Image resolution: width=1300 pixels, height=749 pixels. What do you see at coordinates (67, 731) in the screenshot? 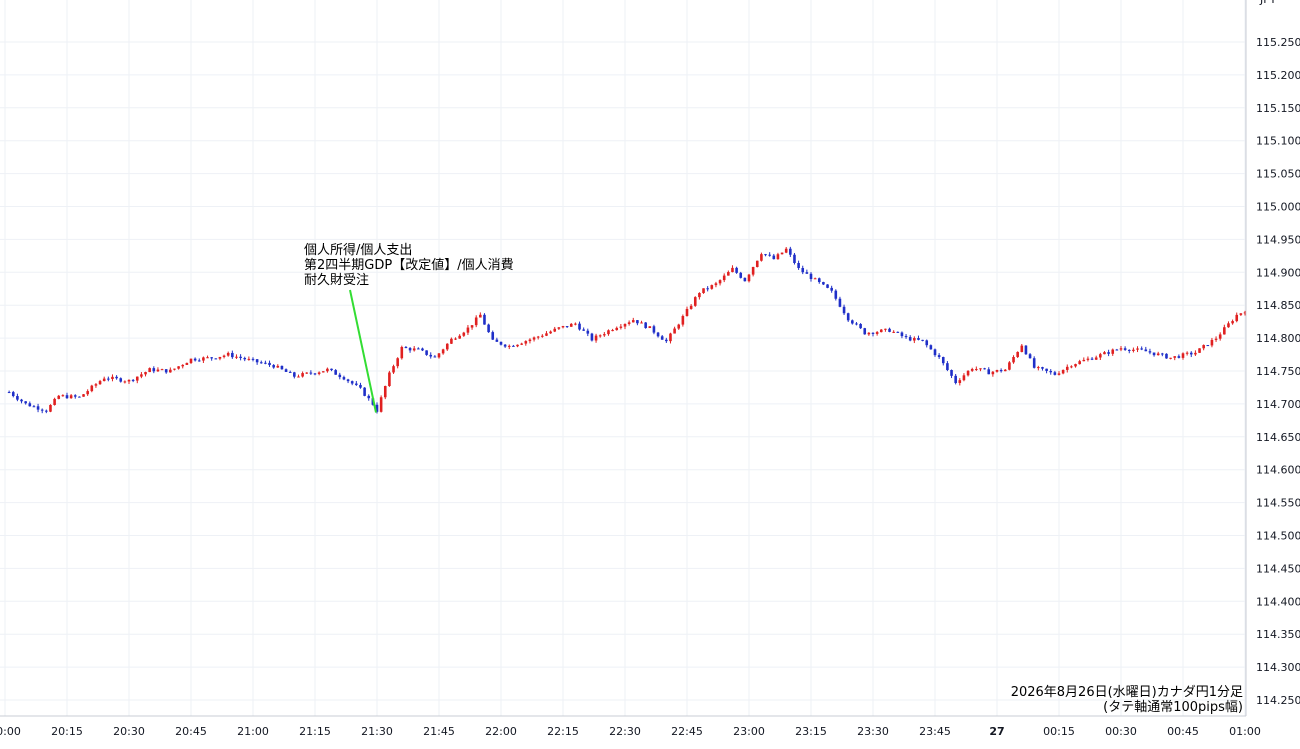
I see `x-tick-label: 20:15` at bounding box center [67, 731].